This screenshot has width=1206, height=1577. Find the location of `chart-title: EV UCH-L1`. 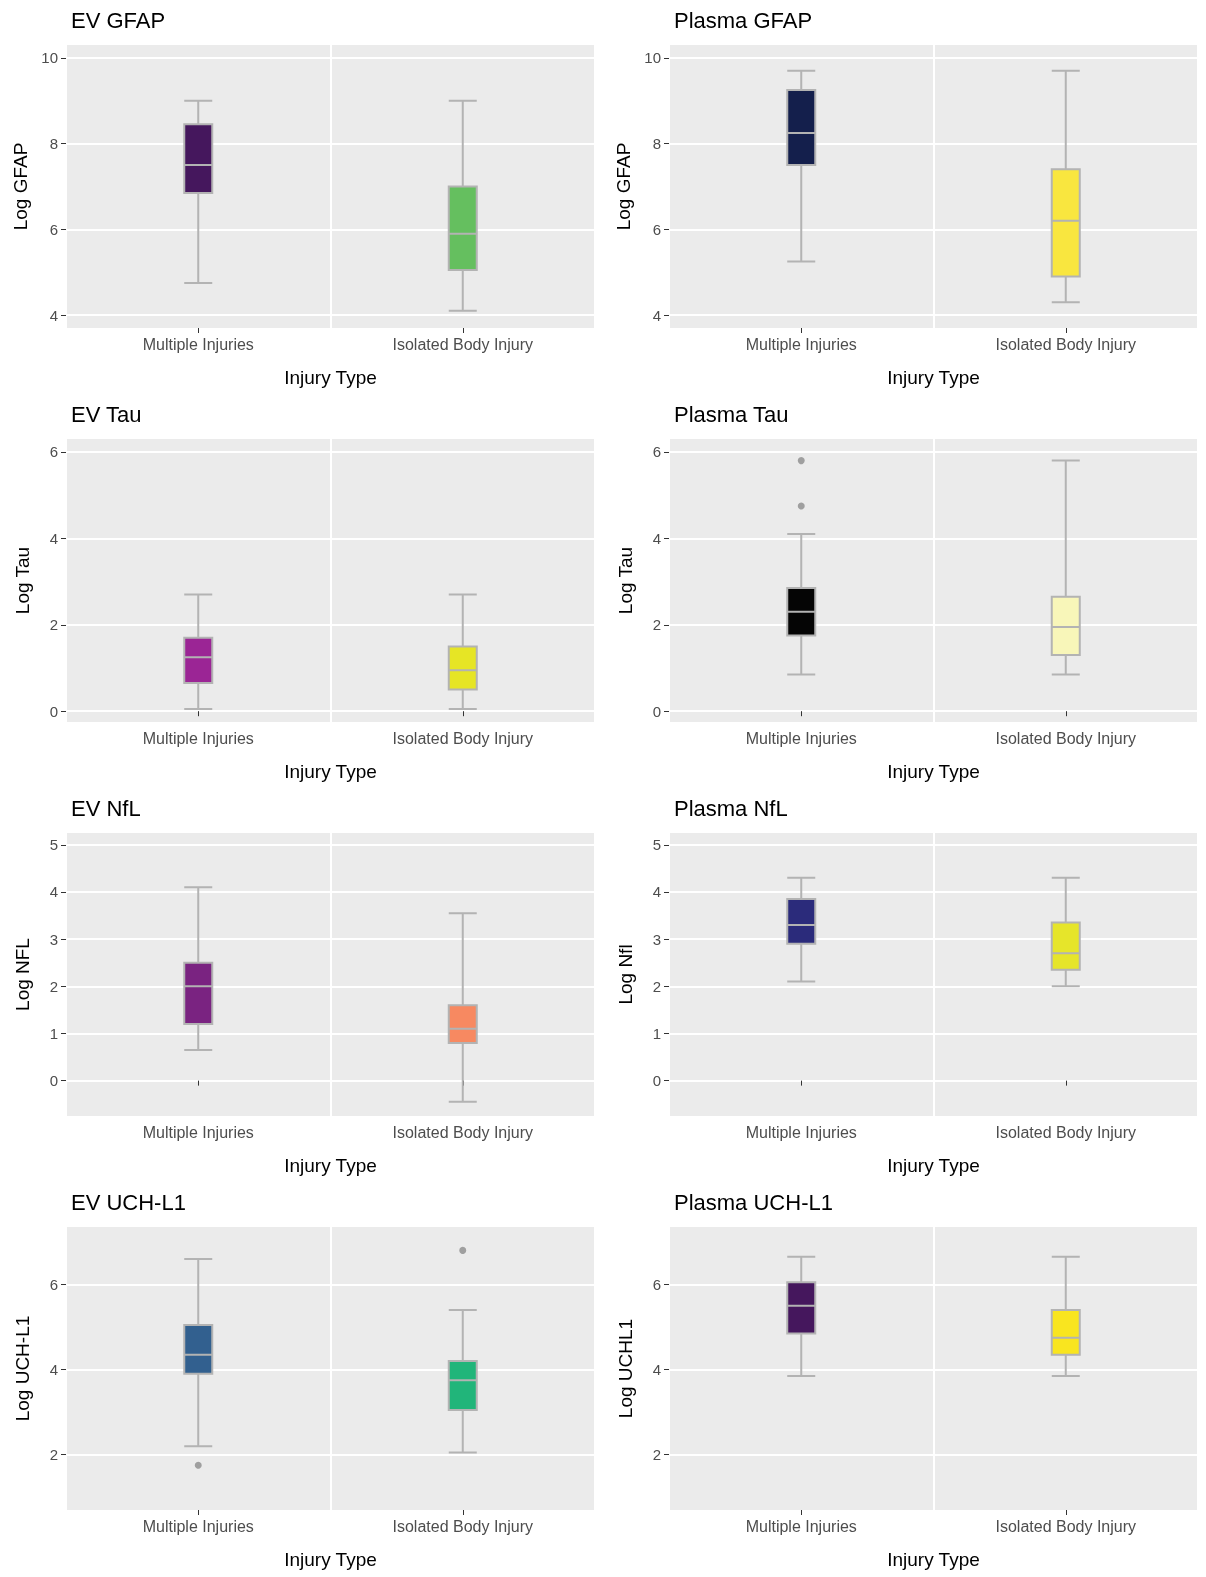

chart-title: EV UCH-L1 is located at coordinates (128, 1202).